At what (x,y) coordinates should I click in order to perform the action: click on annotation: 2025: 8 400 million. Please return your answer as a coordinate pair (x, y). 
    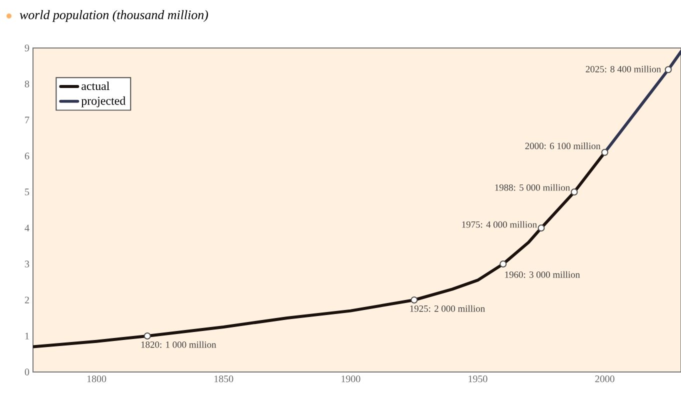
    Looking at the image, I should click on (623, 69).